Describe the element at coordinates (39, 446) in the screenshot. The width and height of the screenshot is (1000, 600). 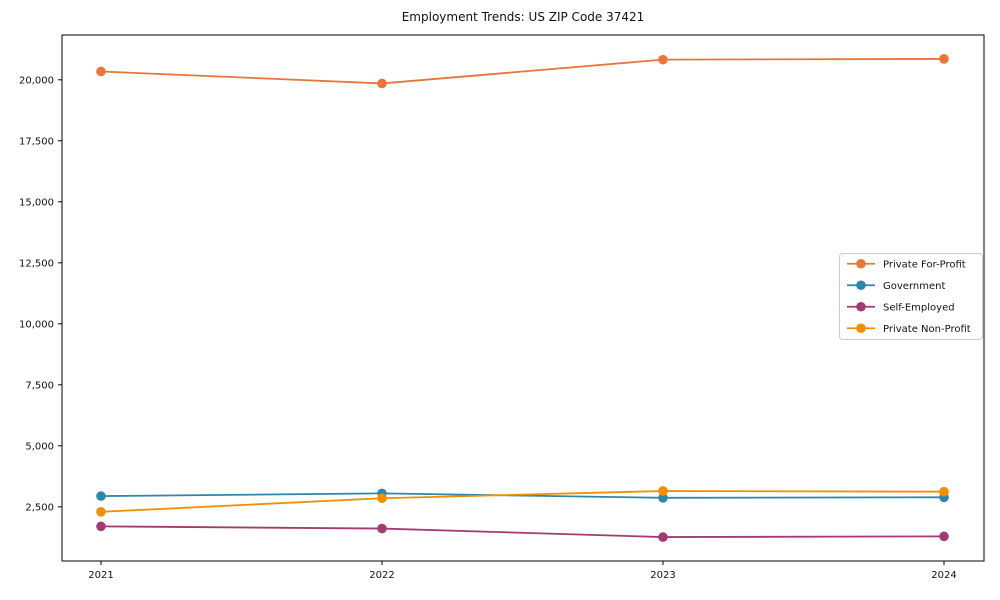
I see `y-tick-label: 5,000` at that location.